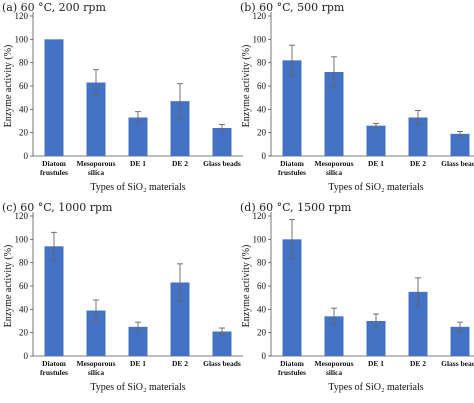  I want to click on chart-title: (b) 60 °C, 500 rpm, so click(292, 7).